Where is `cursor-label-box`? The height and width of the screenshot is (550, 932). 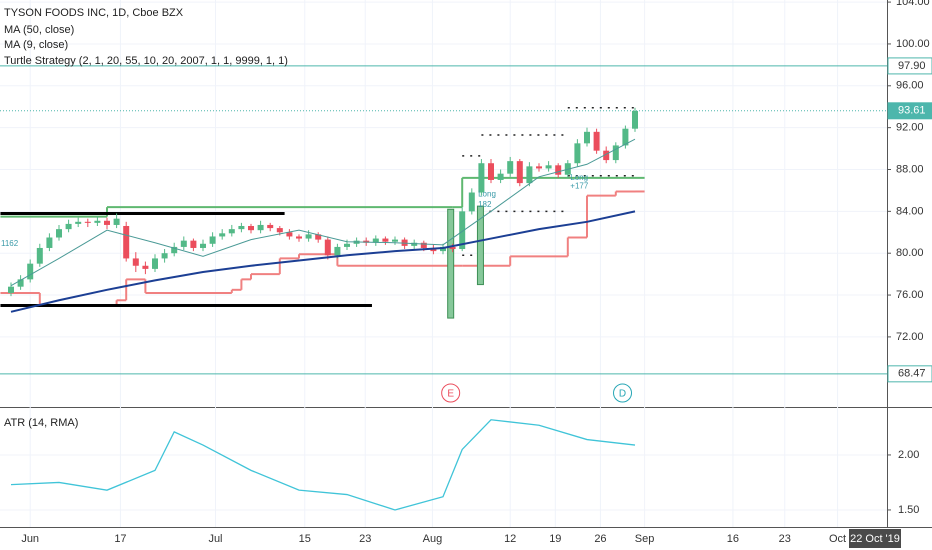
cursor-label-box is located at coordinates (875, 538).